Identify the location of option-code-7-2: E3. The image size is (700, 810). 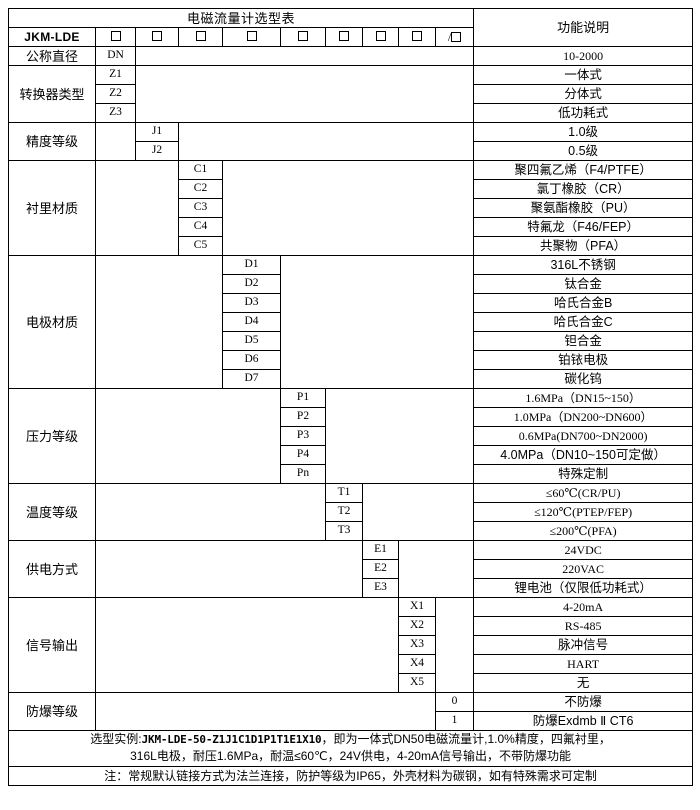
(380, 588).